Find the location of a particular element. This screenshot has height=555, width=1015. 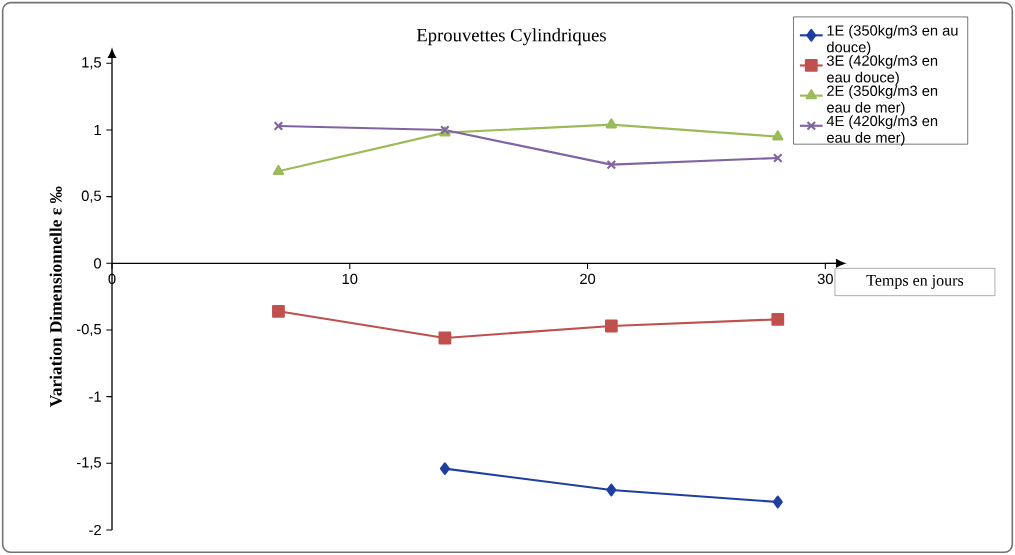

y-tick-label: 1,5 is located at coordinates (91, 63).